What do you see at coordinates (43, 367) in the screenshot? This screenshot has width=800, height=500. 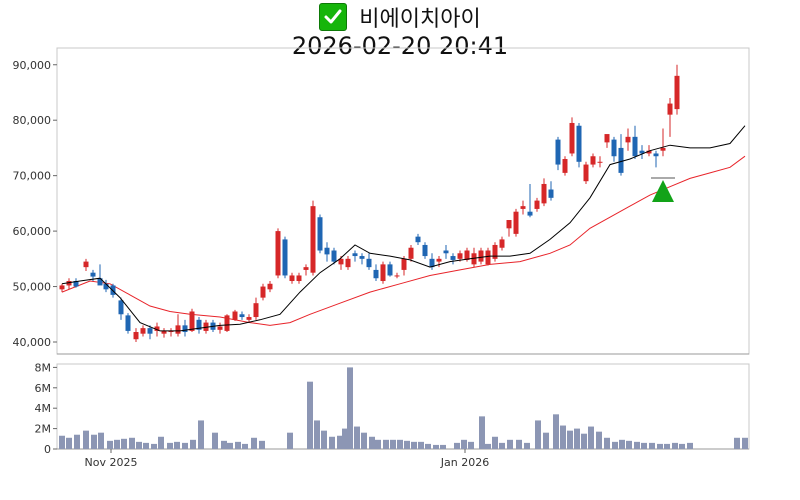 I see `volume-tick-label: 8M` at bounding box center [43, 367].